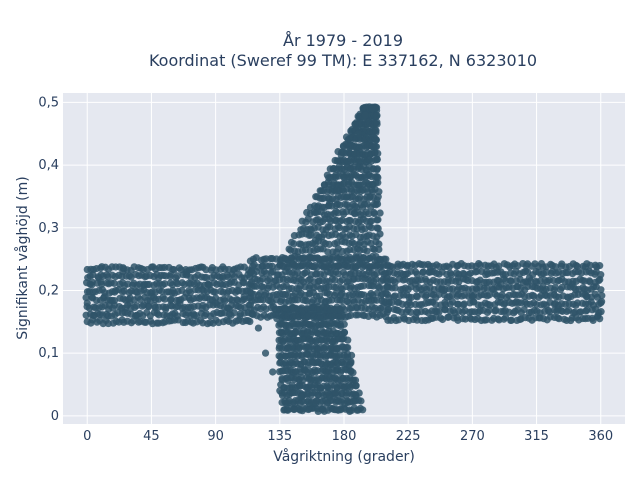 This screenshot has height=480, width=640. I want to click on x-tick-label: 360, so click(600, 436).